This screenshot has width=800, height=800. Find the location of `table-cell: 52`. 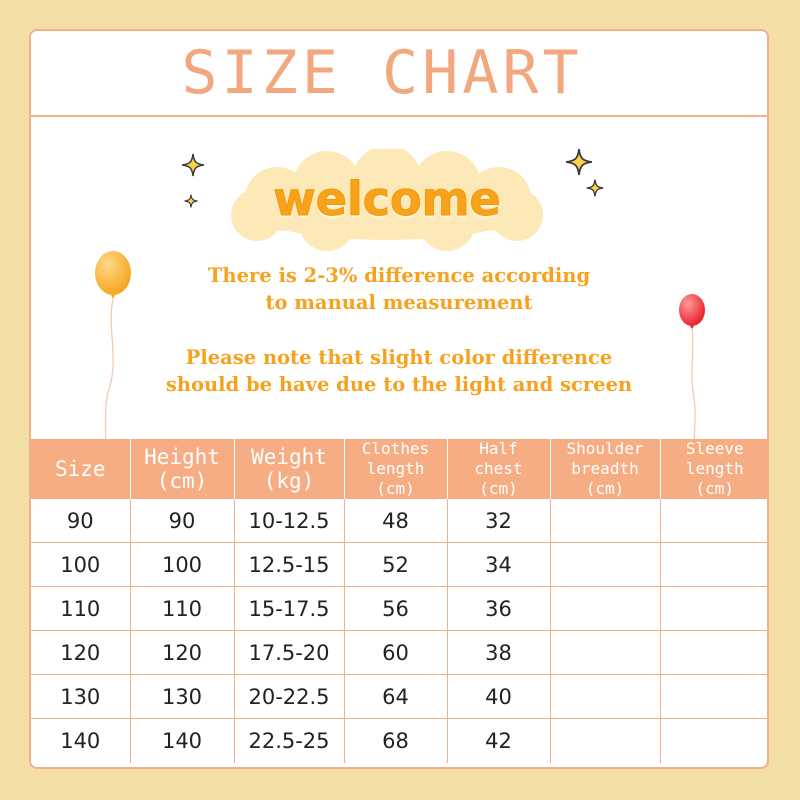

table-cell: 52 is located at coordinates (396, 564).